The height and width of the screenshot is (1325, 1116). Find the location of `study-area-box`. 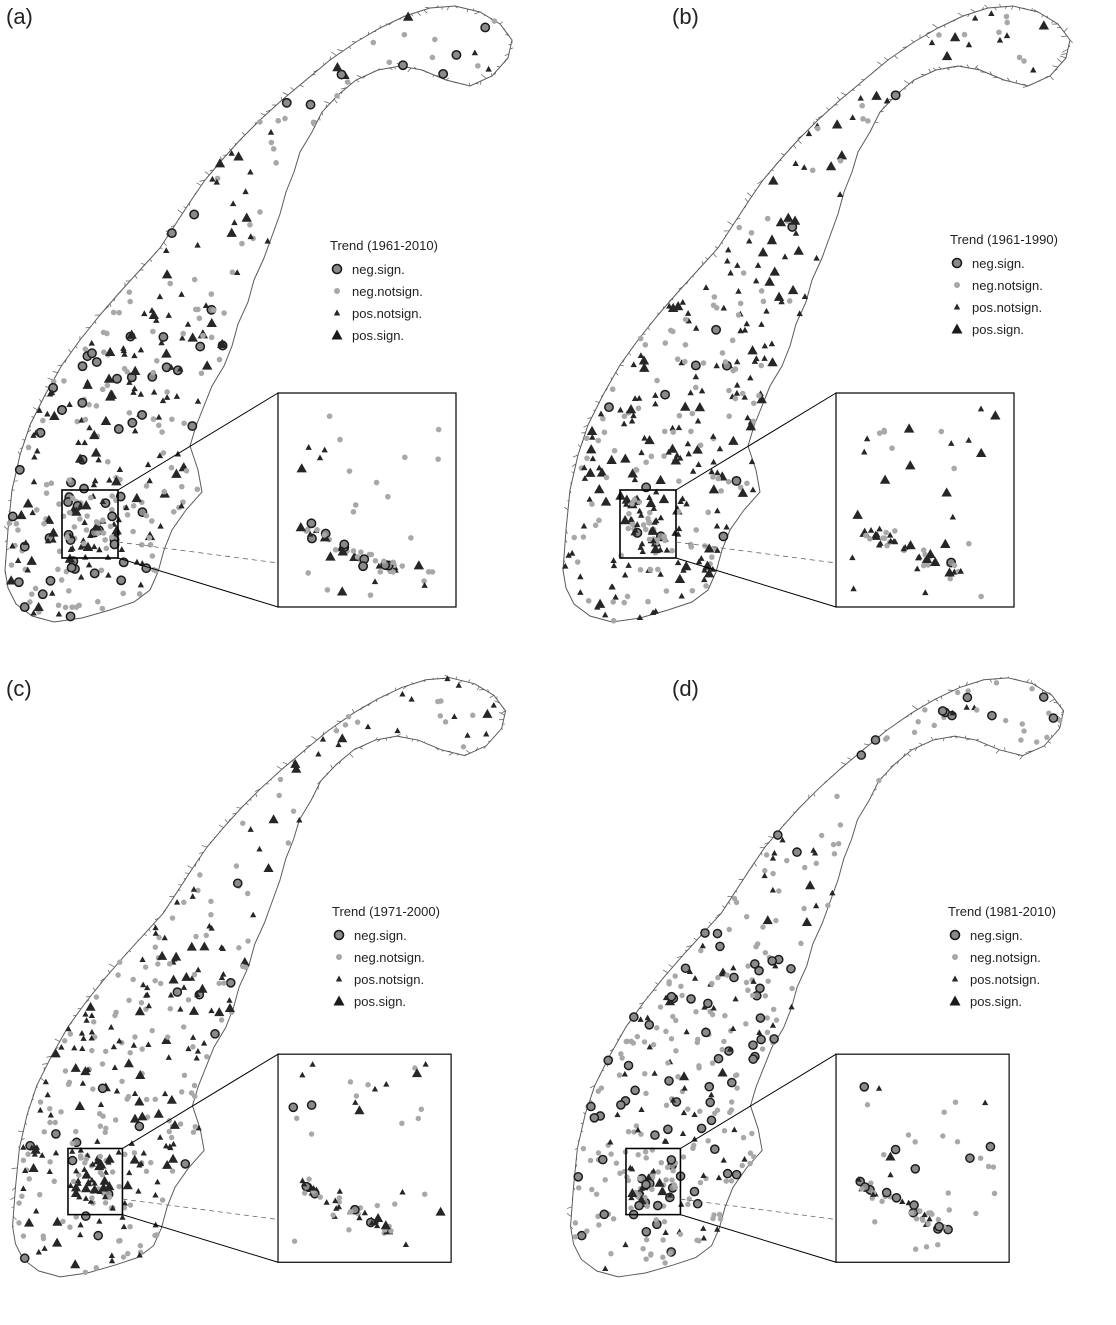

study-area-box is located at coordinates (648, 524).